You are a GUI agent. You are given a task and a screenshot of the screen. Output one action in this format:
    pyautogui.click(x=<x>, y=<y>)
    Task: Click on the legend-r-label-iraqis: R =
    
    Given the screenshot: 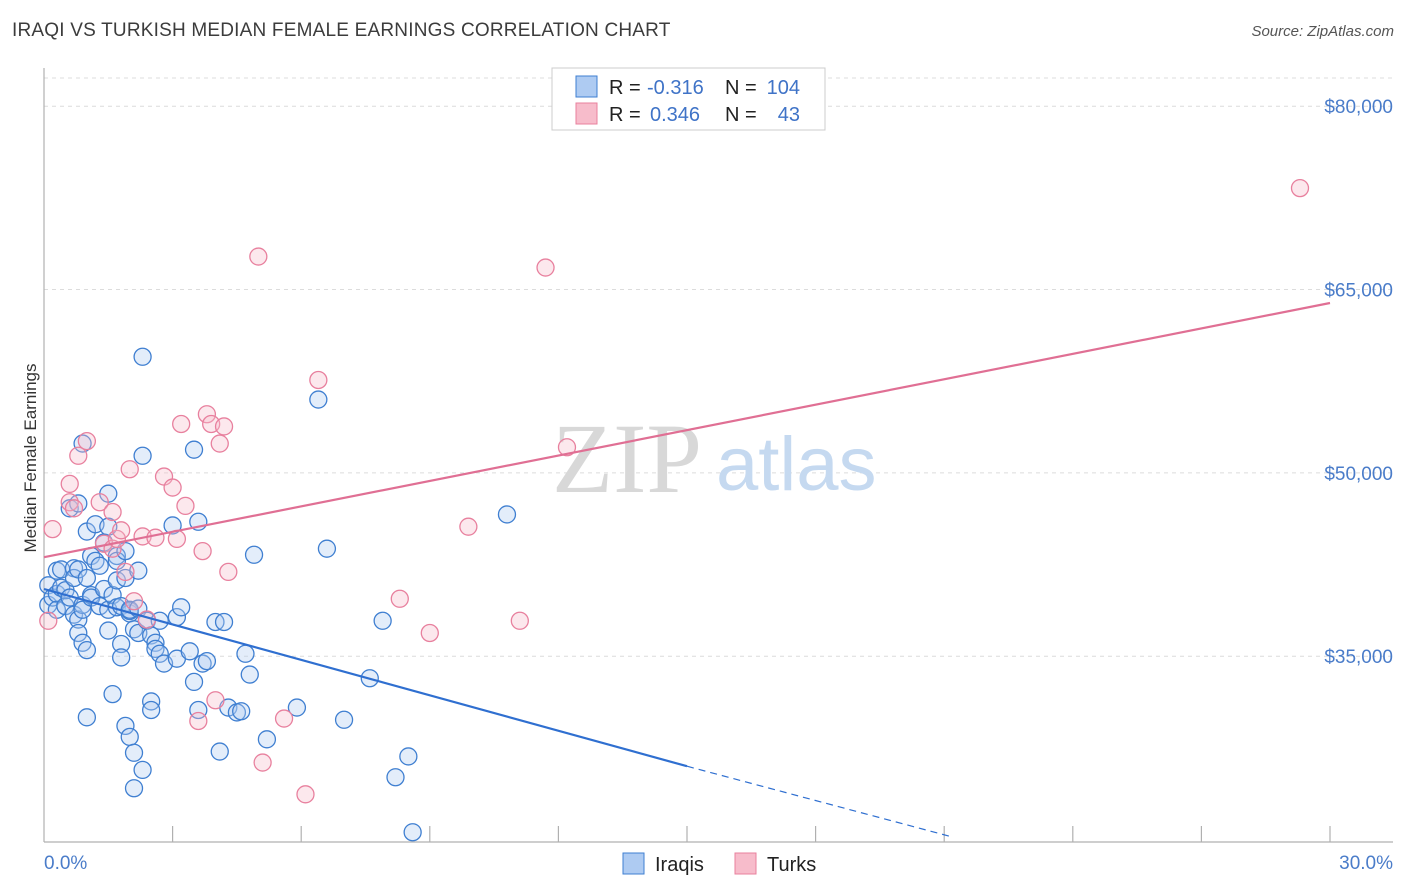 What is the action you would take?
    pyautogui.click(x=625, y=88)
    